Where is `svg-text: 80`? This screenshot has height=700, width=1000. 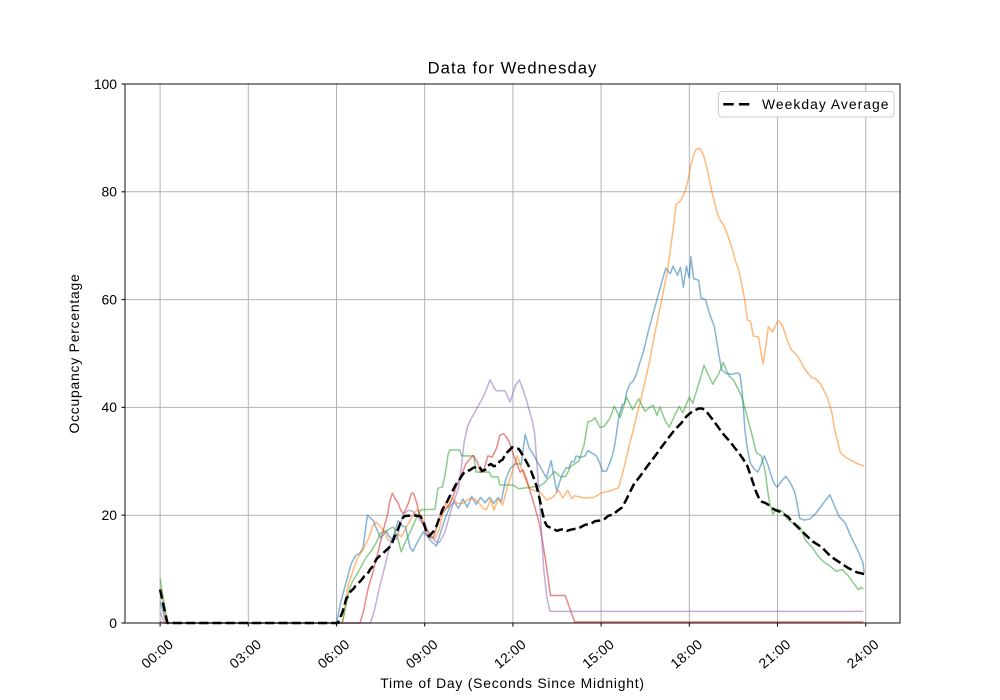 svg-text: 80 is located at coordinates (110, 192).